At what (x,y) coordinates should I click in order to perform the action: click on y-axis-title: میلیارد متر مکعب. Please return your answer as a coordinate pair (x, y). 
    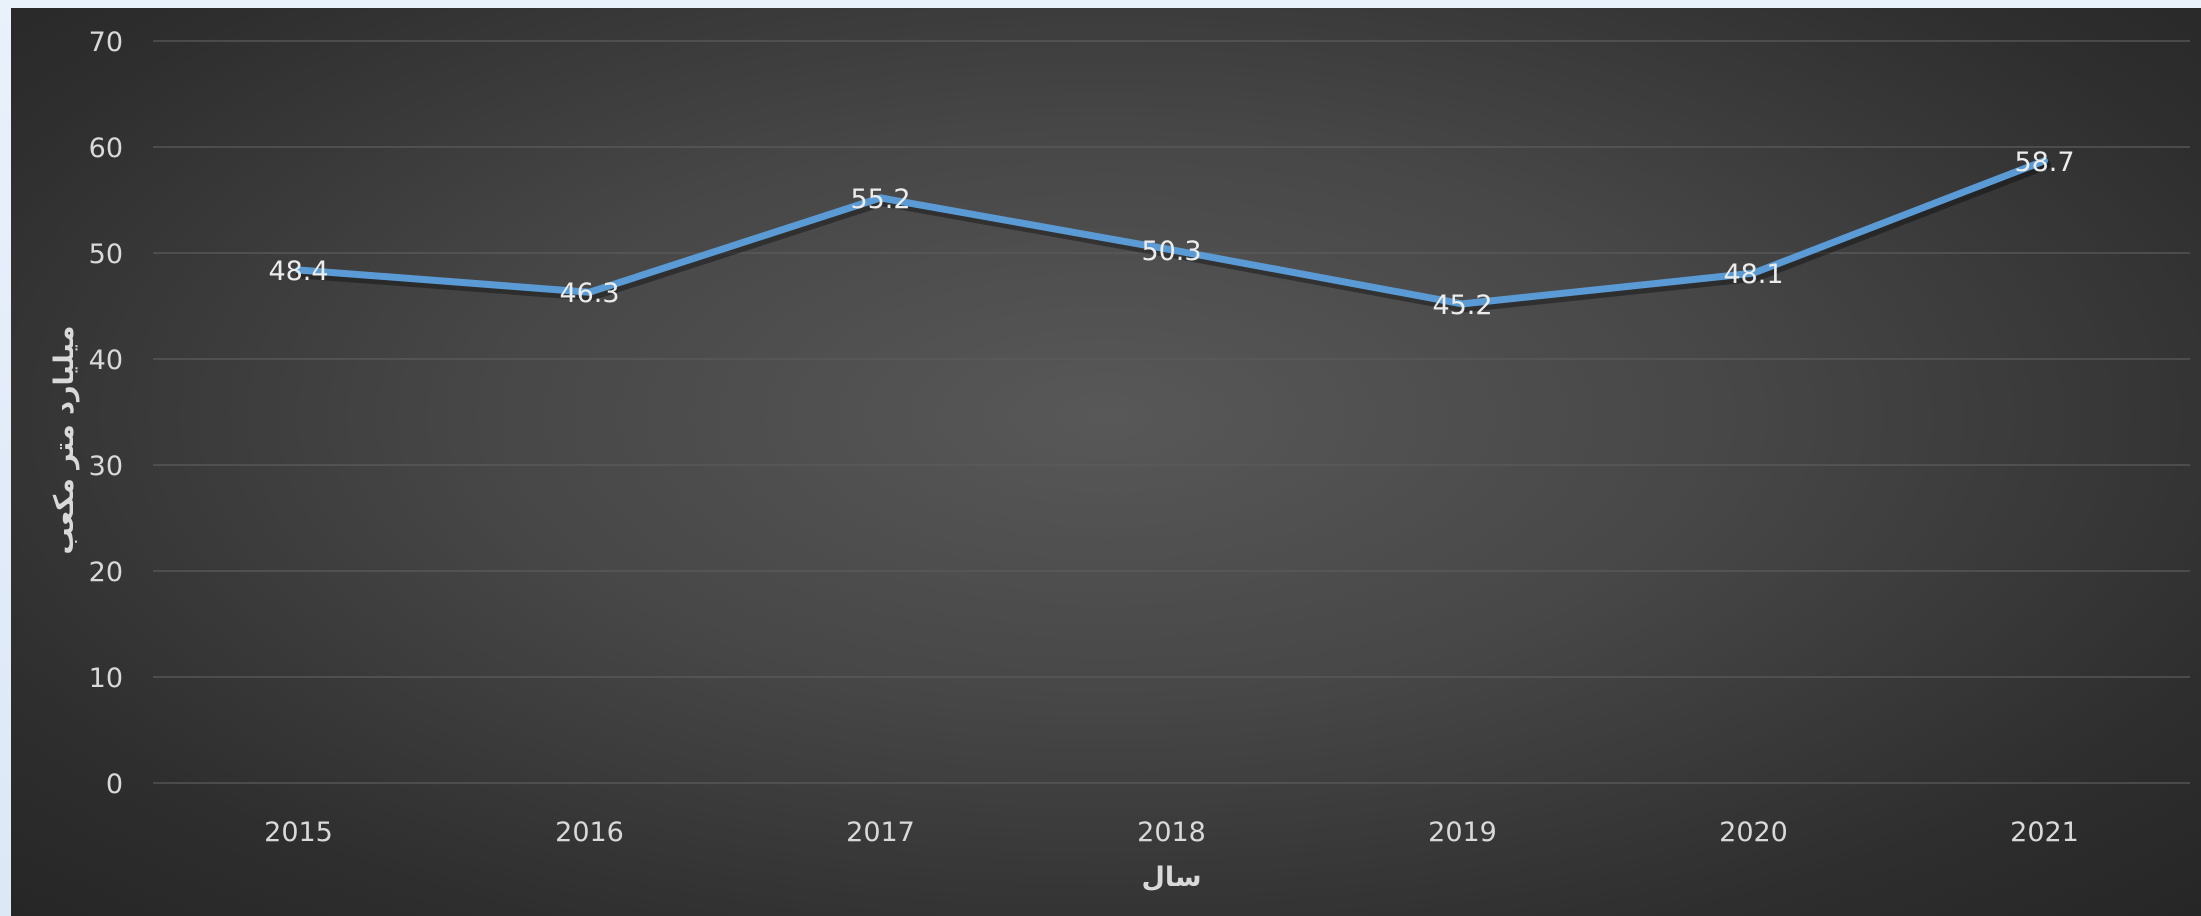
    Looking at the image, I should click on (64, 440).